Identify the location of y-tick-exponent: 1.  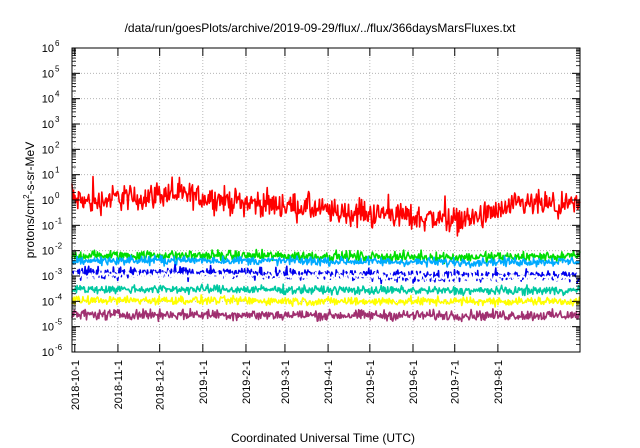
(57, 170).